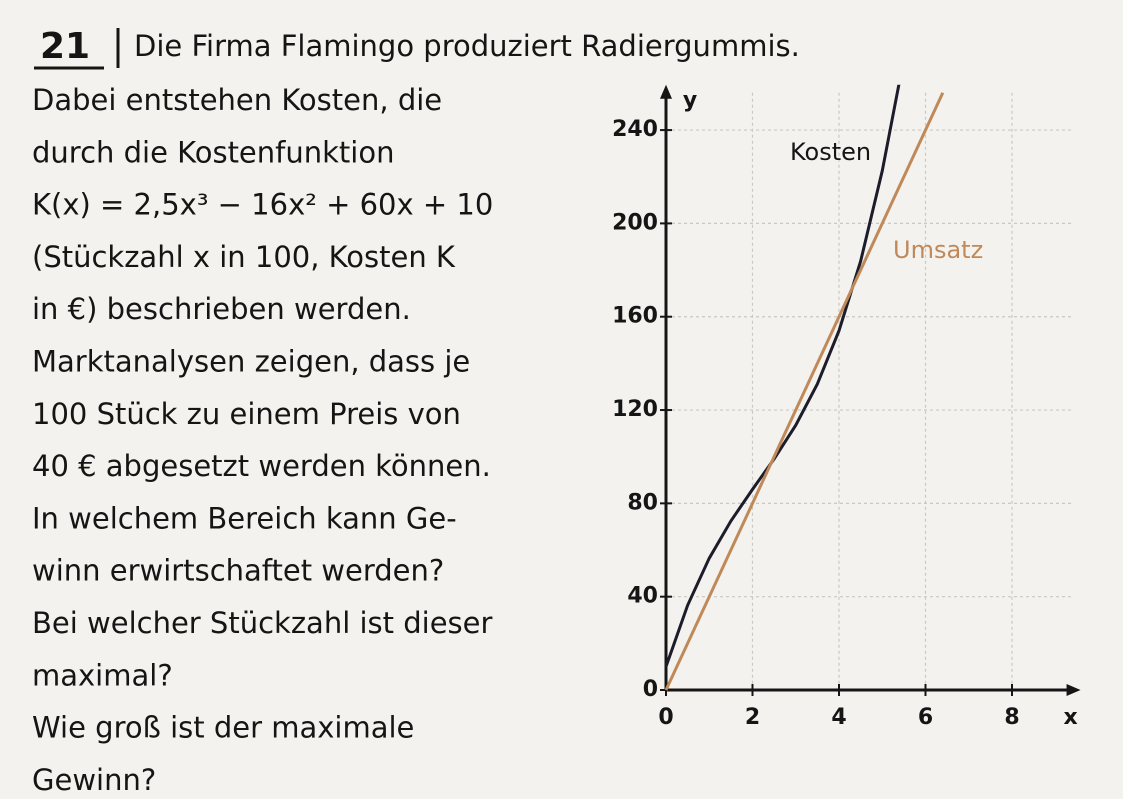 The height and width of the screenshot is (799, 1123). What do you see at coordinates (251, 362) in the screenshot?
I see `text-line: Marktanalysen zeigen, dass je` at bounding box center [251, 362].